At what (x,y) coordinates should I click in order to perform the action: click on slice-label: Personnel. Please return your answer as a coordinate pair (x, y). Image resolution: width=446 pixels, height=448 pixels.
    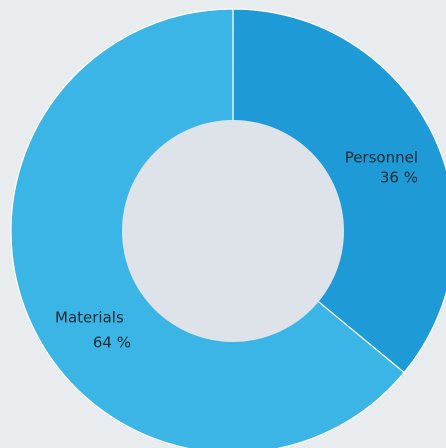
    Looking at the image, I should click on (381, 158).